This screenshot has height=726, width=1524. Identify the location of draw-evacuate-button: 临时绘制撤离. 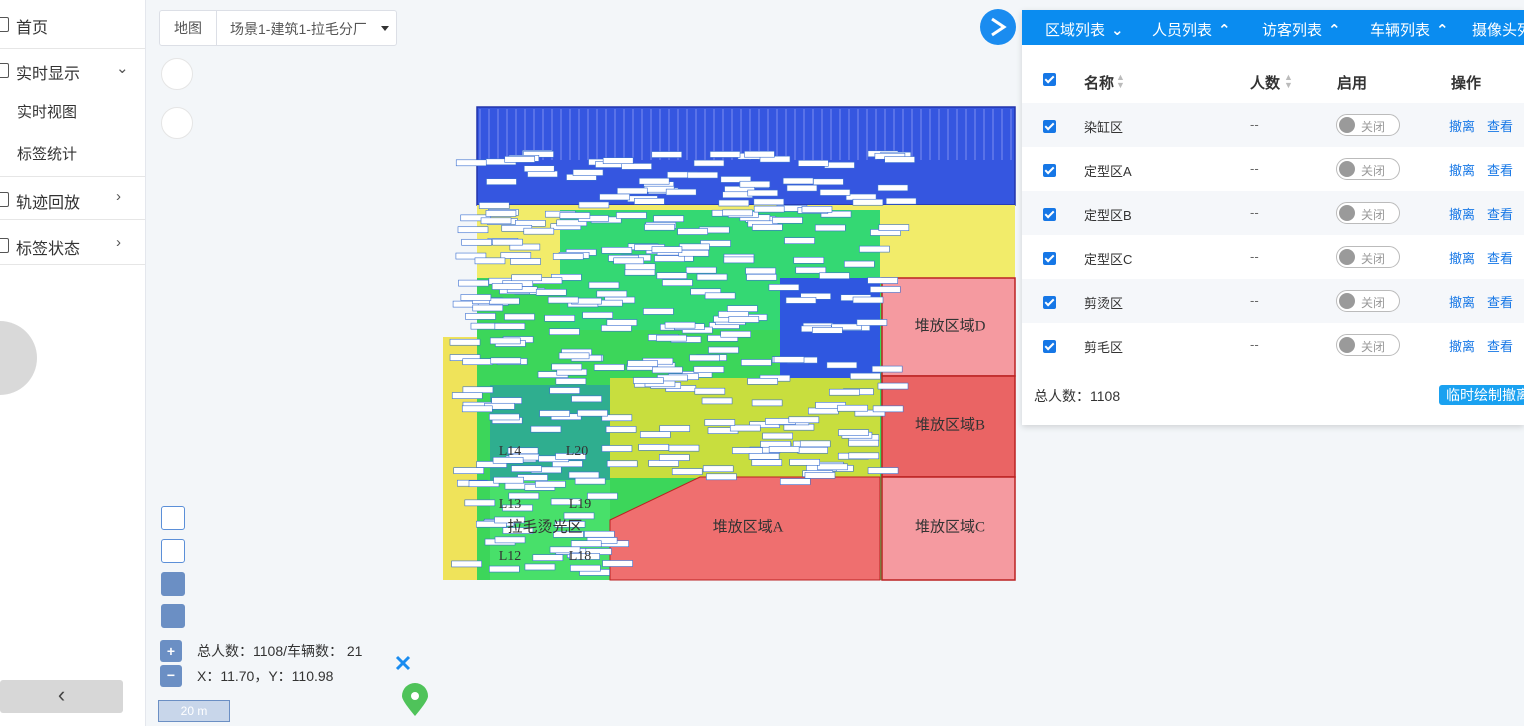
(1481, 395).